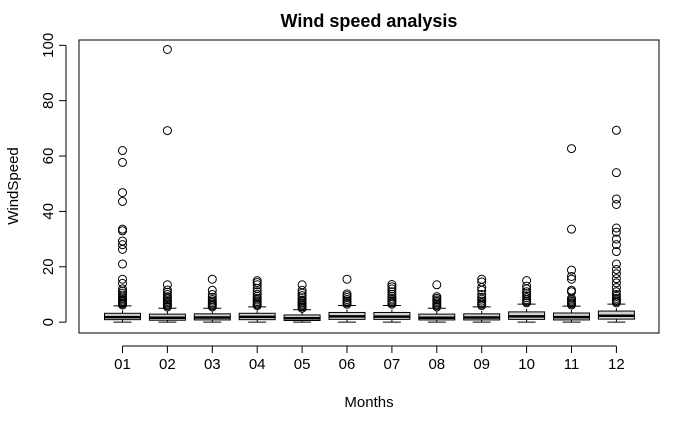 This screenshot has height=432, width=700. I want to click on x-tick-label: 01, so click(122, 364).